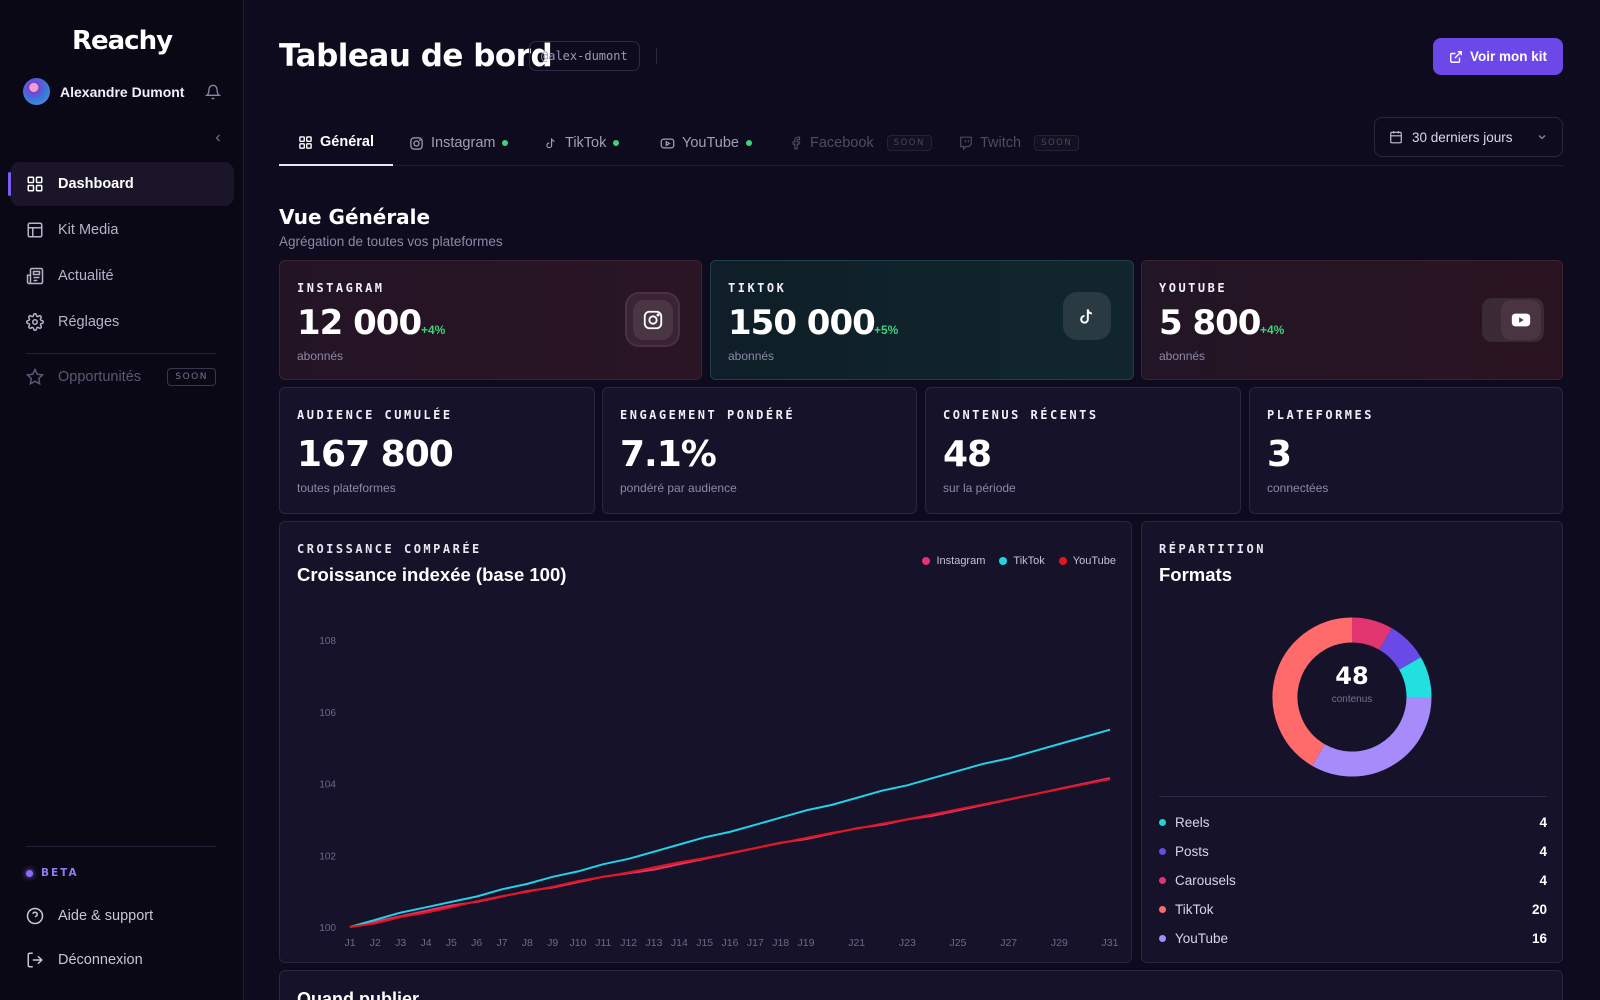 Image resolution: width=1600 pixels, height=1000 pixels. Describe the element at coordinates (1353, 880) in the screenshot. I see `format-row: Carousels 4` at that location.